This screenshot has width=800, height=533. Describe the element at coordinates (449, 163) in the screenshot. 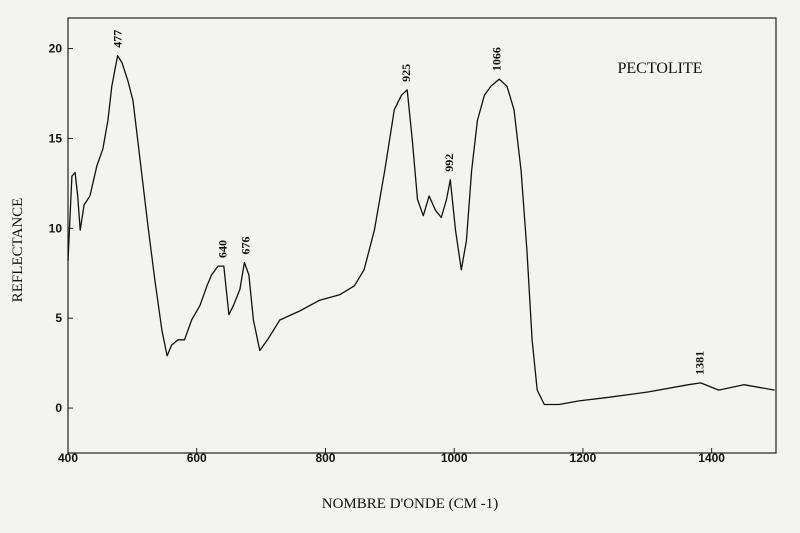

I see `peak-label: 992` at that location.